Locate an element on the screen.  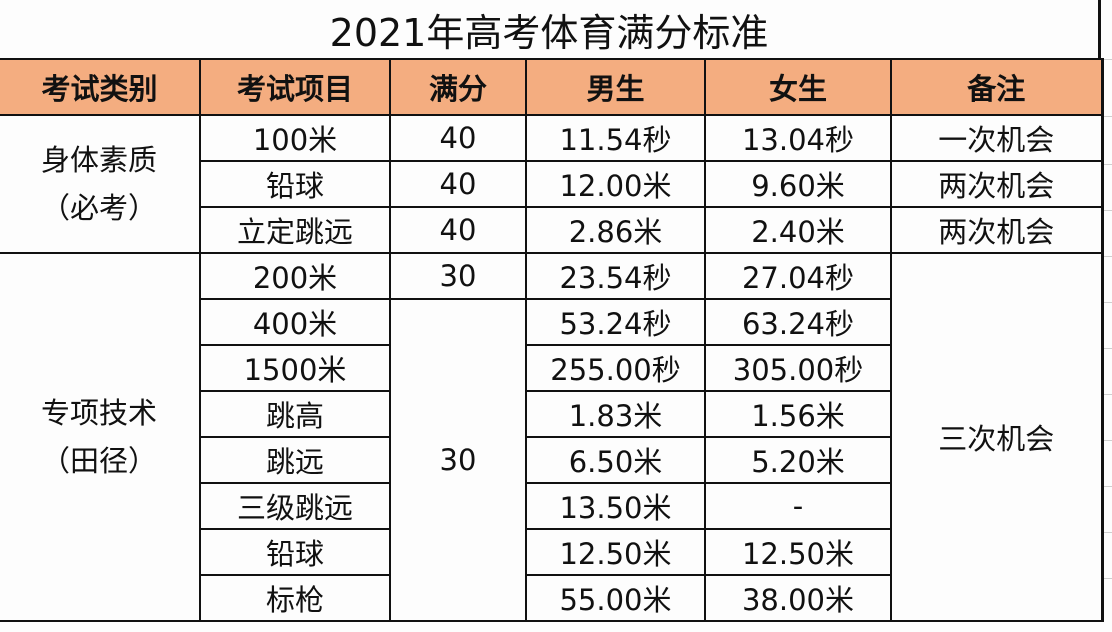
table-row: 跳远 6.50米 5.20米 is located at coordinates (551, 460).